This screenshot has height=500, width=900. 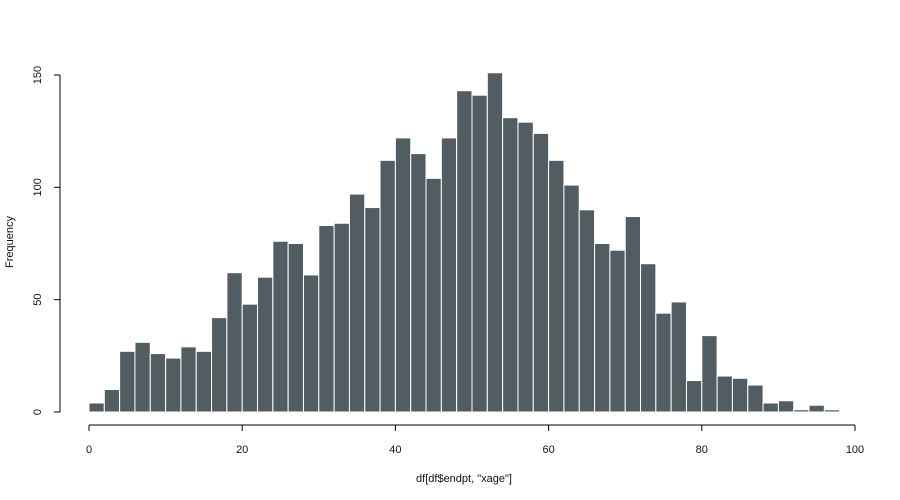 I want to click on x-tick-label: 0, so click(x=89, y=450).